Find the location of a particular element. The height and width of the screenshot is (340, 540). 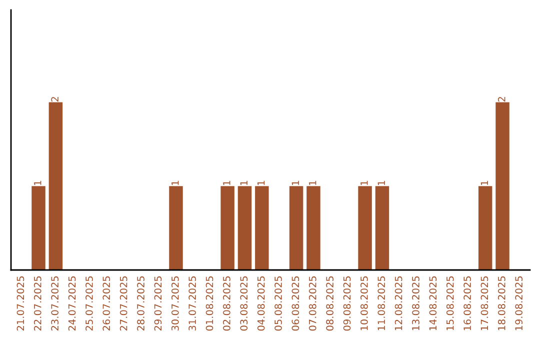

x-tick-label: 03.08.2025 is located at coordinates (244, 303).